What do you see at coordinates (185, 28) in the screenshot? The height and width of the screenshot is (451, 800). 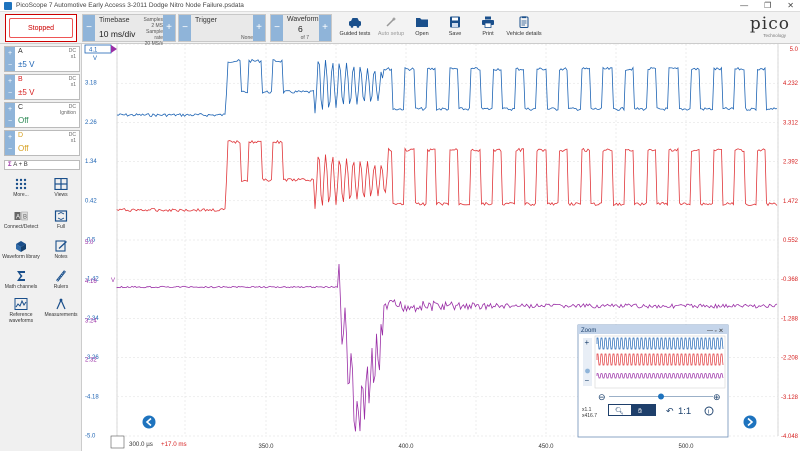 I see `trigger-decrease-button: −` at bounding box center [185, 28].